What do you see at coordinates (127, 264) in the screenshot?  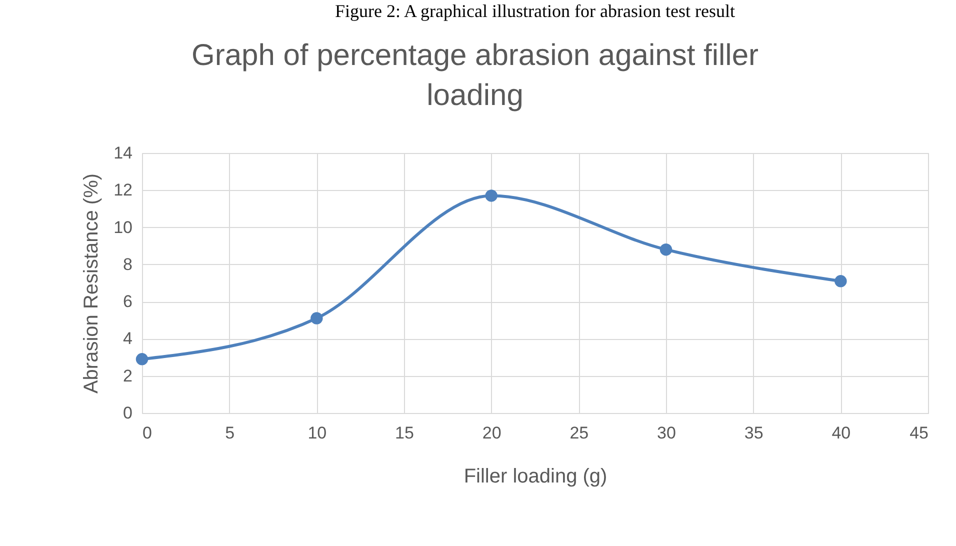 I see `y-tick-label: 8` at bounding box center [127, 264].